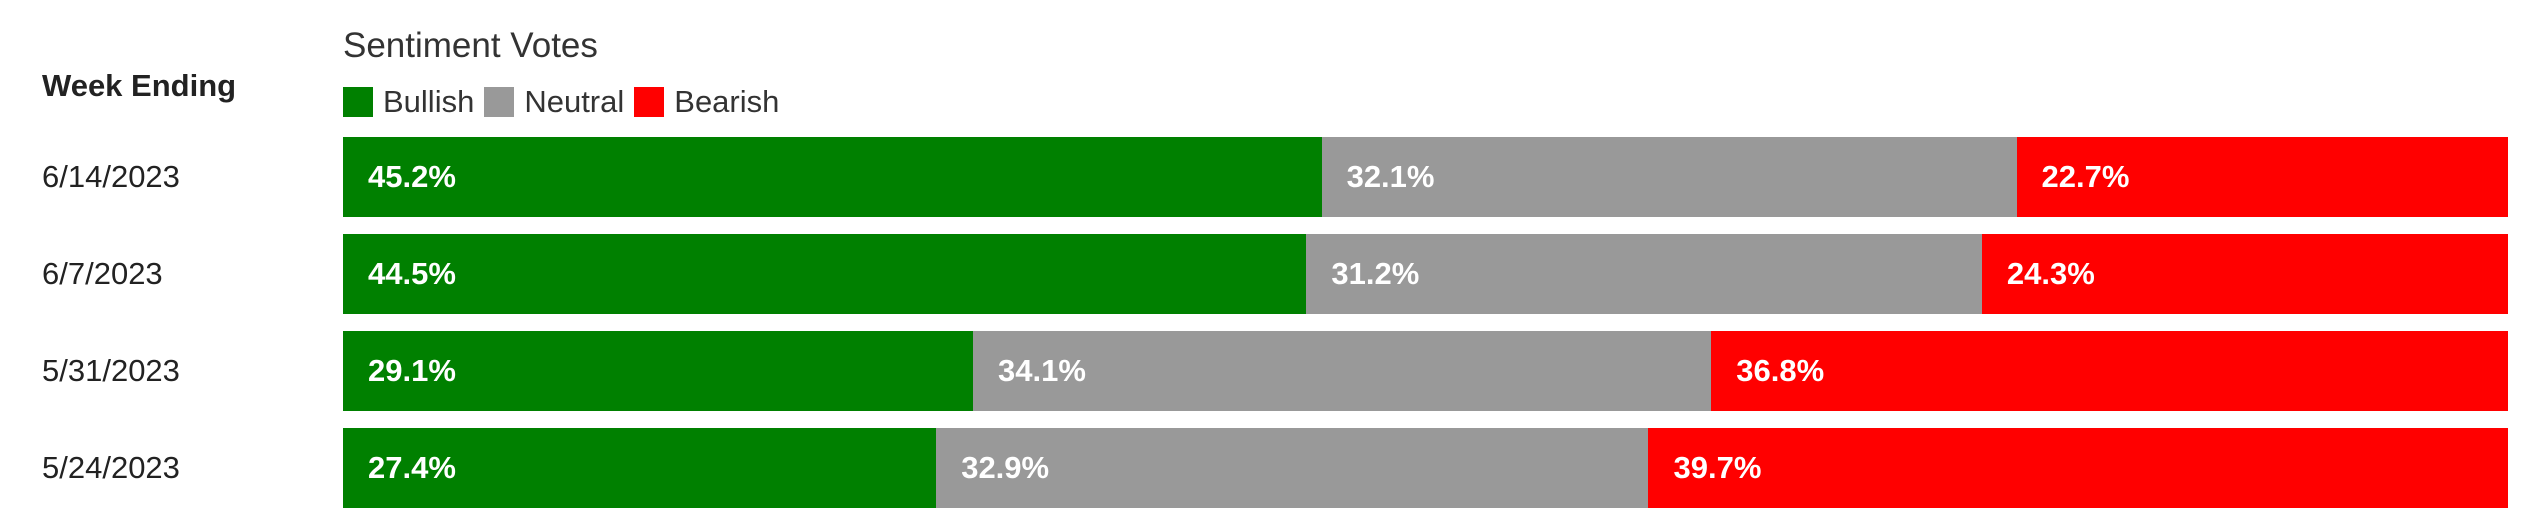 The image size is (2540, 530). I want to click on bar-segment-neutral: 32.1%, so click(1669, 177).